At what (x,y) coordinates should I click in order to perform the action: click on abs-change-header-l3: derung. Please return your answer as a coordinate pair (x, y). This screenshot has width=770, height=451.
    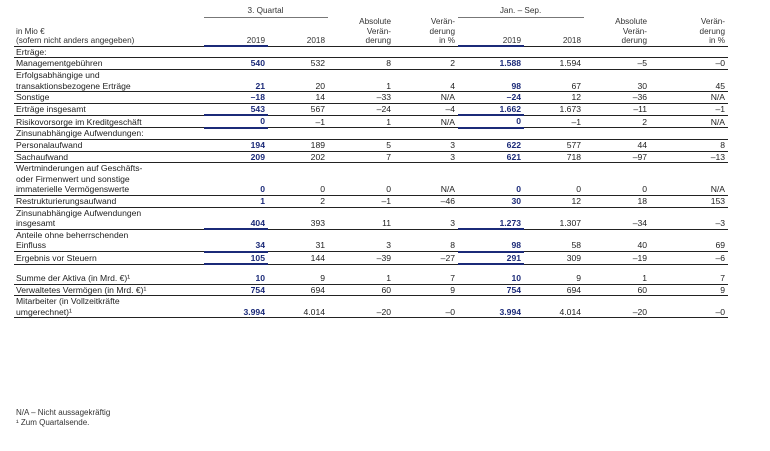
    Looking at the image, I should click on (361, 41).